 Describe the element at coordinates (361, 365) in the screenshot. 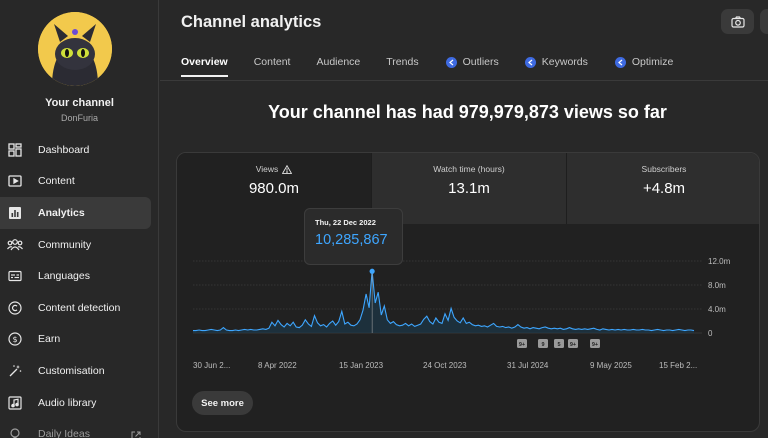

I see `x-tick-label: 15 Jan 2023` at that location.